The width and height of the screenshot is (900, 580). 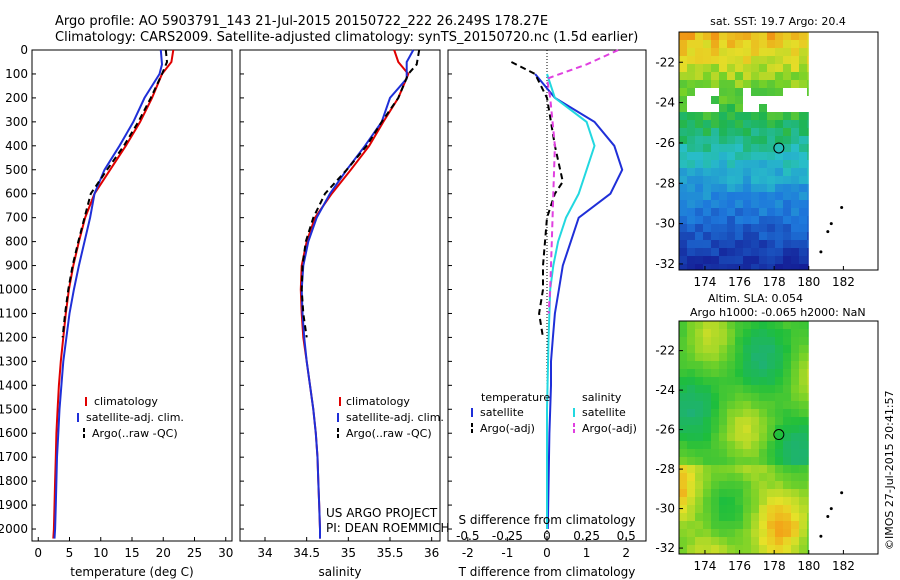 I want to click on lat-tick-label: -24, so click(x=665, y=103).